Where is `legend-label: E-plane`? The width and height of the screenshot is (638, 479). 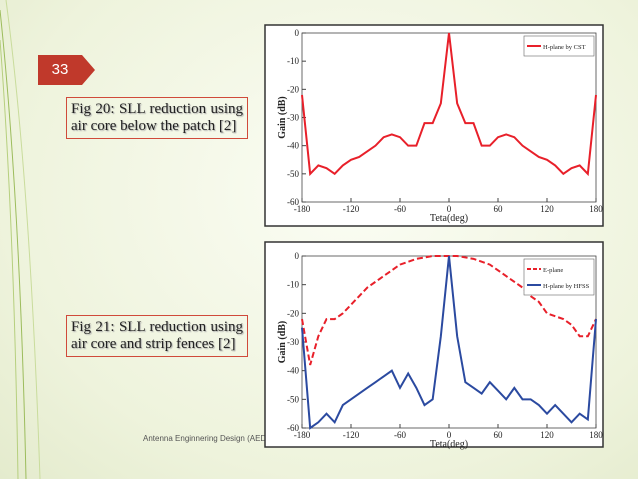
legend-label: E-plane is located at coordinates (553, 270).